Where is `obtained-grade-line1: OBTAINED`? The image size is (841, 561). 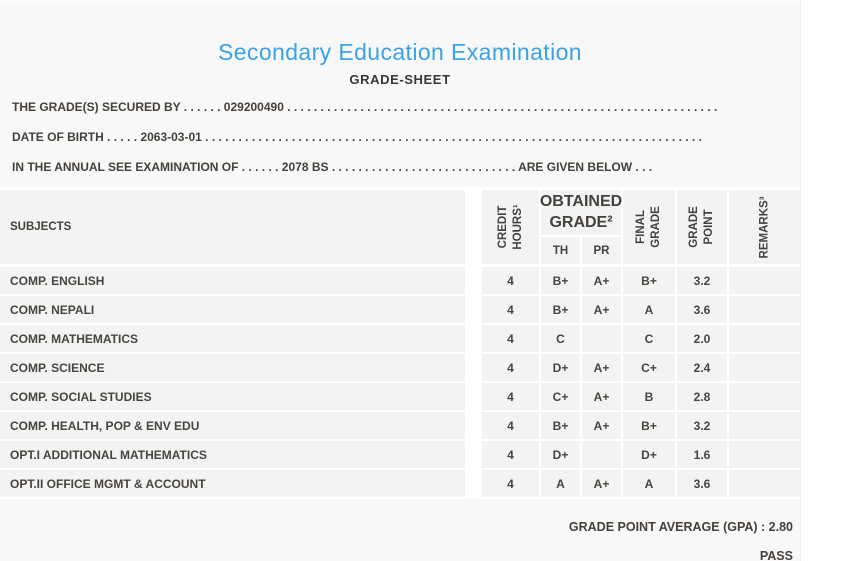 obtained-grade-line1: OBTAINED is located at coordinates (581, 201).